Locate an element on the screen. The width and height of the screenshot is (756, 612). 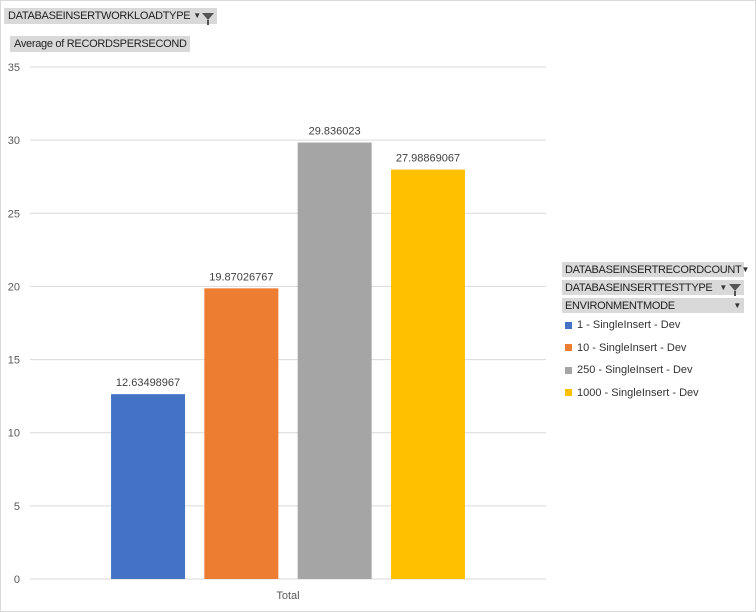
legend-field-button: DATABASEINSERTRECORDCOUNT ▼ is located at coordinates (655, 269).